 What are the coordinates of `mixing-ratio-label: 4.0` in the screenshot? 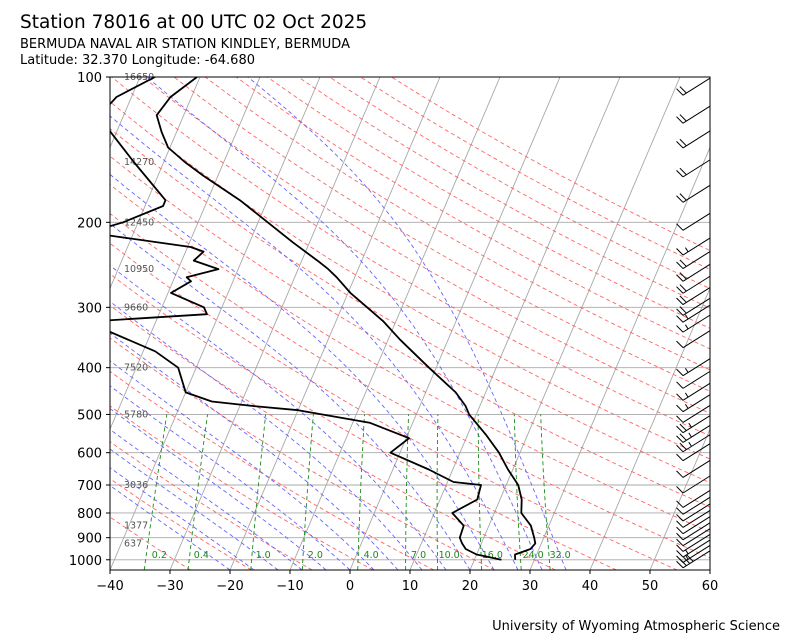 It's located at (371, 555).